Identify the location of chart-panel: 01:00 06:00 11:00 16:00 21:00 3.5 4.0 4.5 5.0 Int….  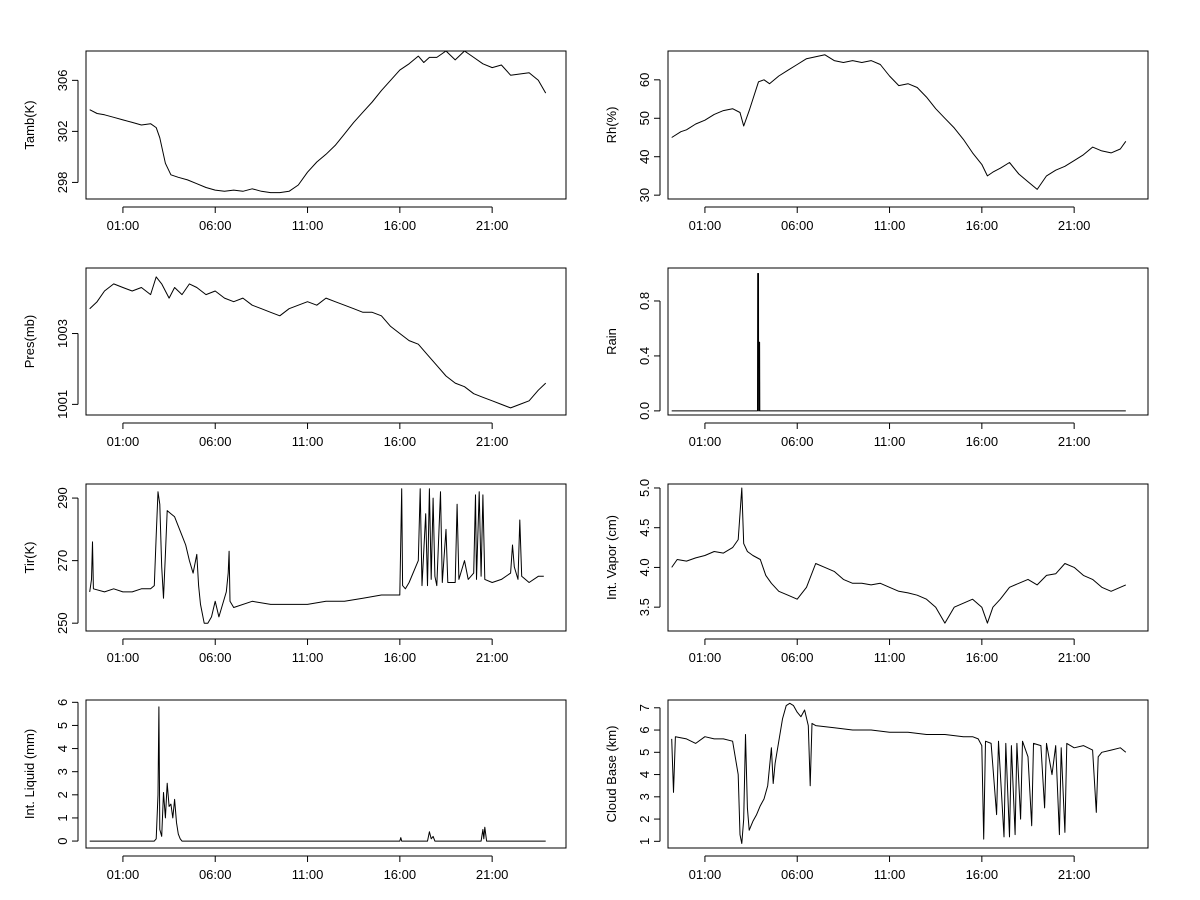
(876, 572).